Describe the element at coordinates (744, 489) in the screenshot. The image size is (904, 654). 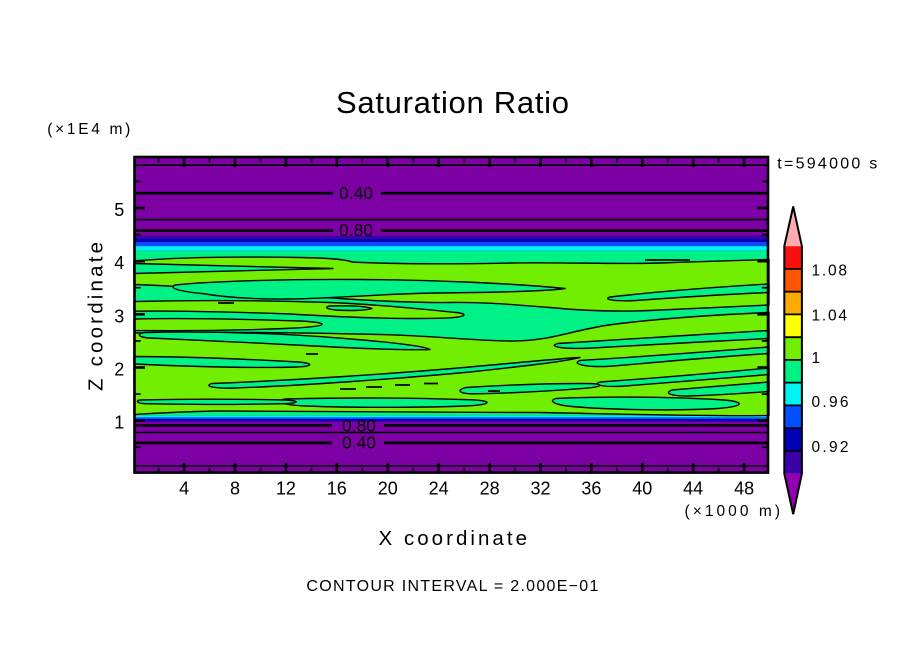
I see `svg-text: 48` at that location.